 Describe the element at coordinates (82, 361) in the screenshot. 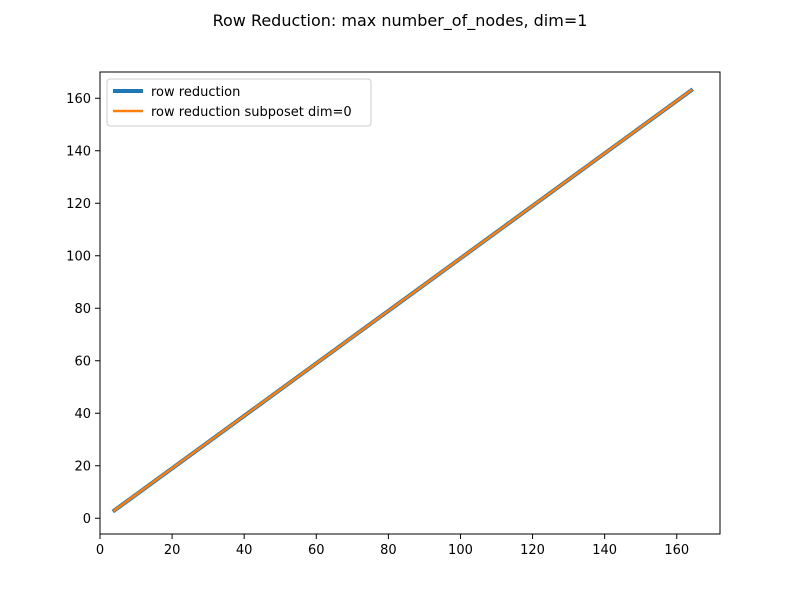

I see `y-tick-label: 60` at that location.